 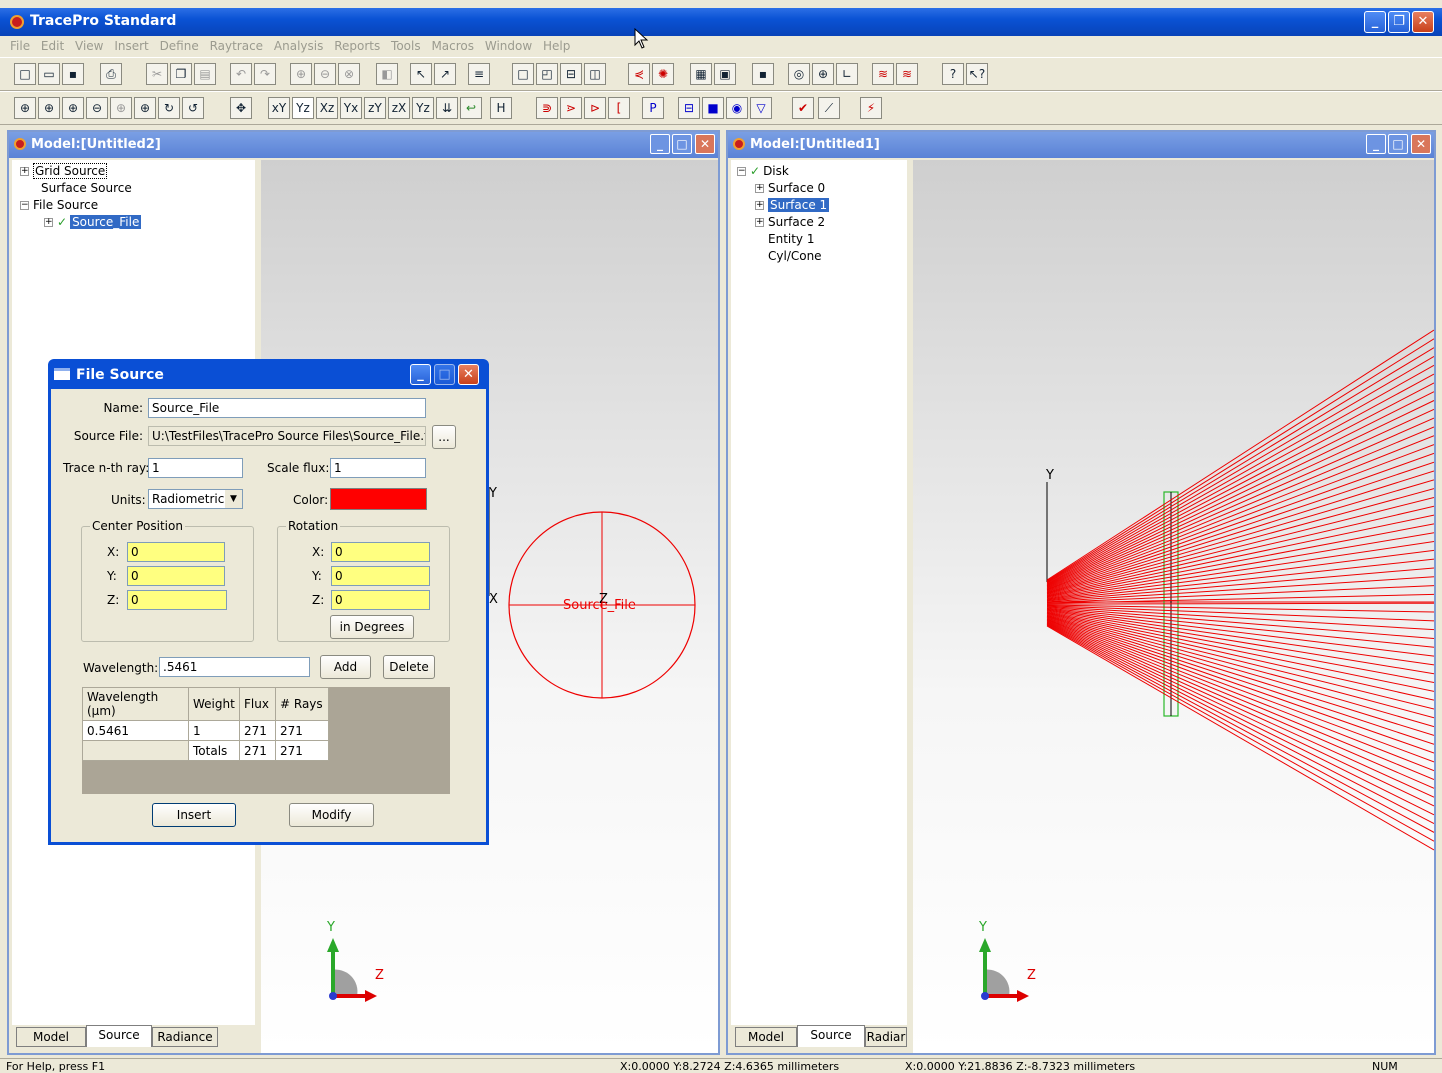 What do you see at coordinates (177, 600) in the screenshot?
I see `center-z-input: 0` at bounding box center [177, 600].